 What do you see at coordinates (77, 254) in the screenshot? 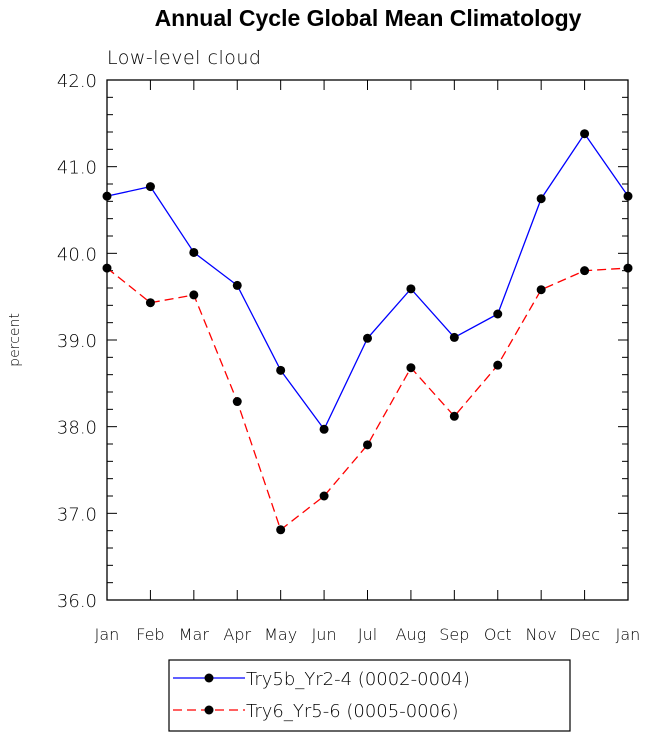
I see `y-tick-label: 40.0` at bounding box center [77, 254].